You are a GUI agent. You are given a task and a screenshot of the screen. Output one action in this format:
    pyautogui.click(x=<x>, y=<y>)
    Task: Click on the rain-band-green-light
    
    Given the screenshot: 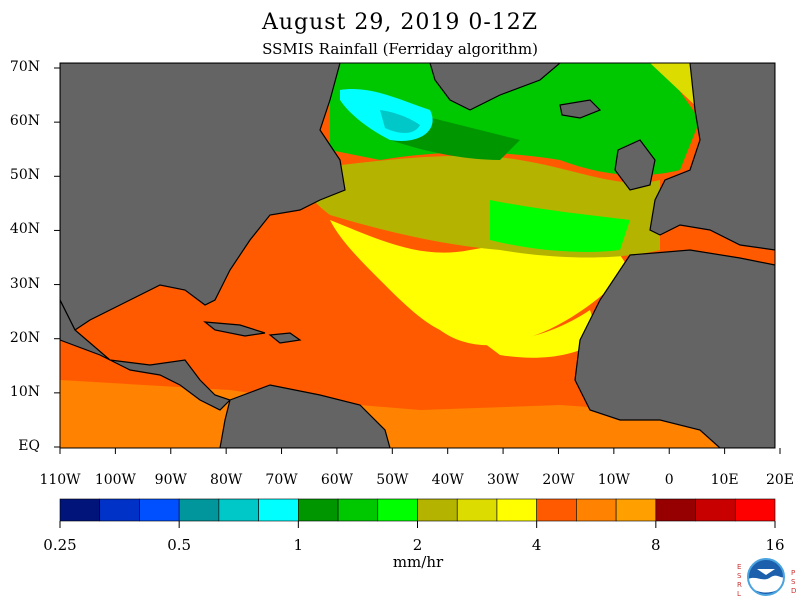 What is the action you would take?
    pyautogui.click(x=560, y=226)
    